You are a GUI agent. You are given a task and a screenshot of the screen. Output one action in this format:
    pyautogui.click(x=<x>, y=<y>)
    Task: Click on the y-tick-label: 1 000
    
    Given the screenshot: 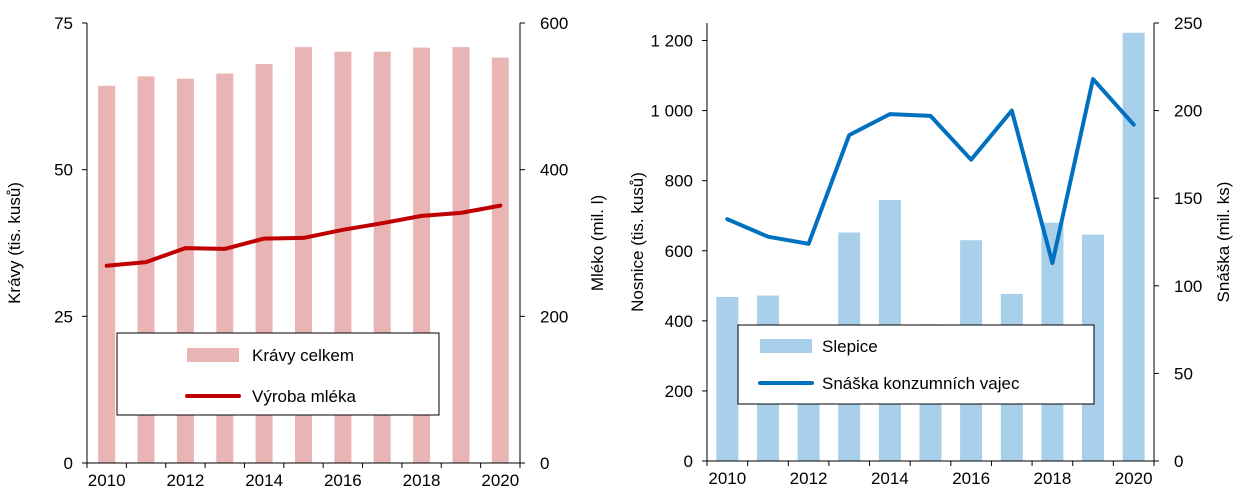 What is the action you would take?
    pyautogui.click(x=671, y=111)
    